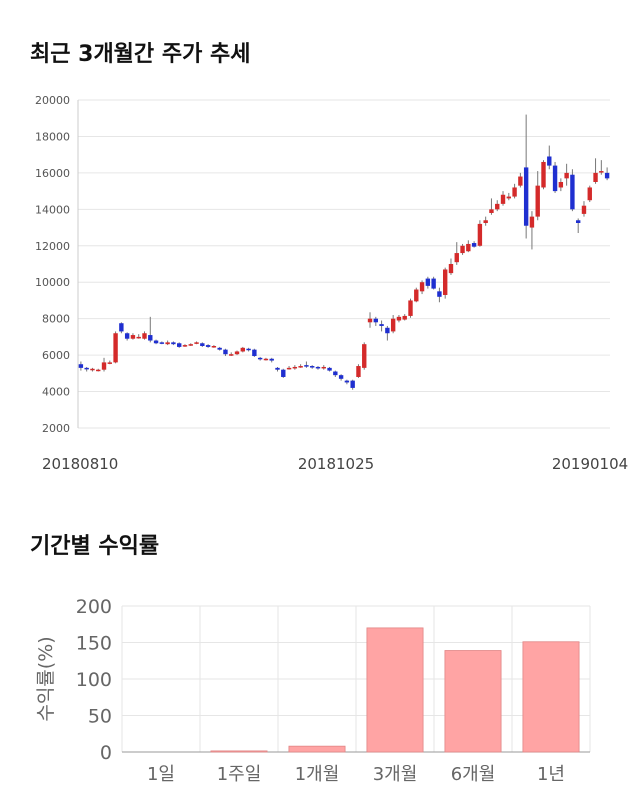 The image size is (640, 810). I want to click on x-tick-label: 1년, so click(551, 774).